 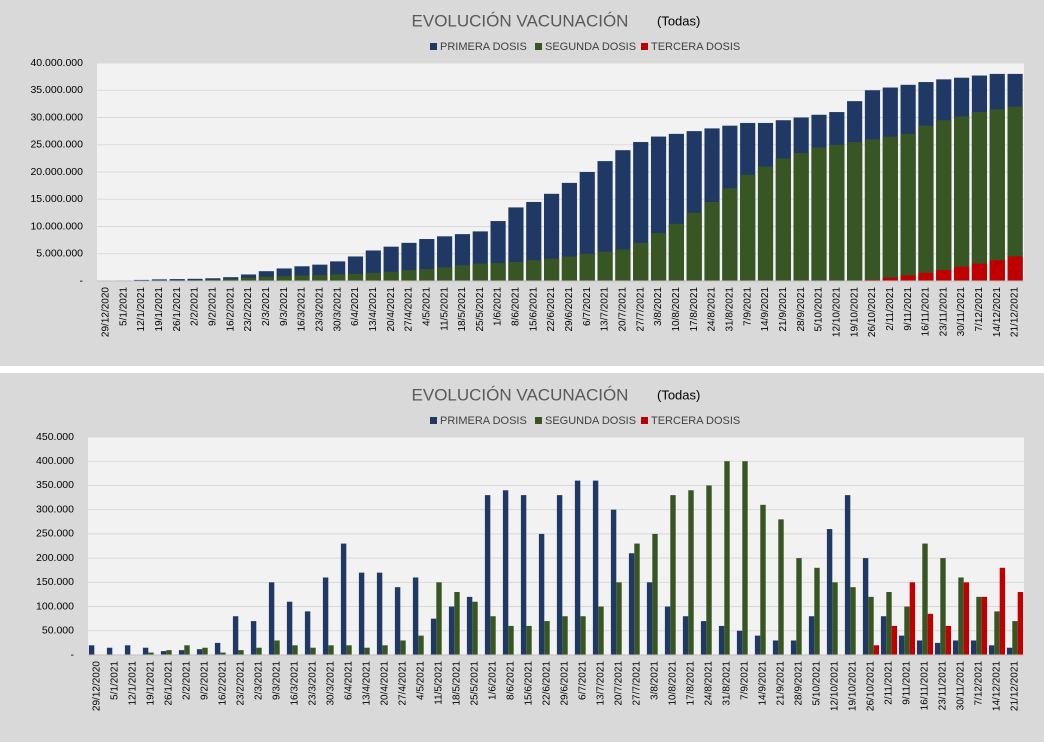 What do you see at coordinates (547, 683) in the screenshot?
I see `x-tick-label: 22/6/2021` at bounding box center [547, 683].